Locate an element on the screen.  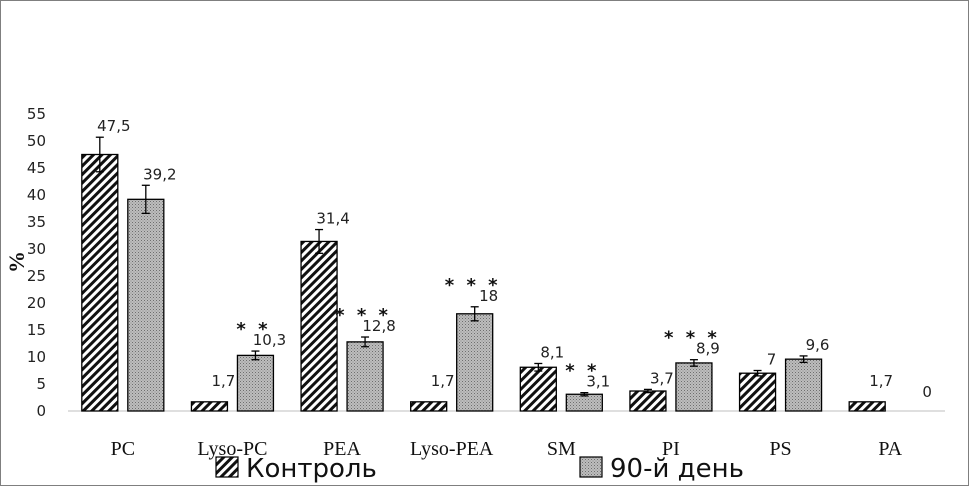
data-label-pi-control: 3,7 is located at coordinates (662, 378).